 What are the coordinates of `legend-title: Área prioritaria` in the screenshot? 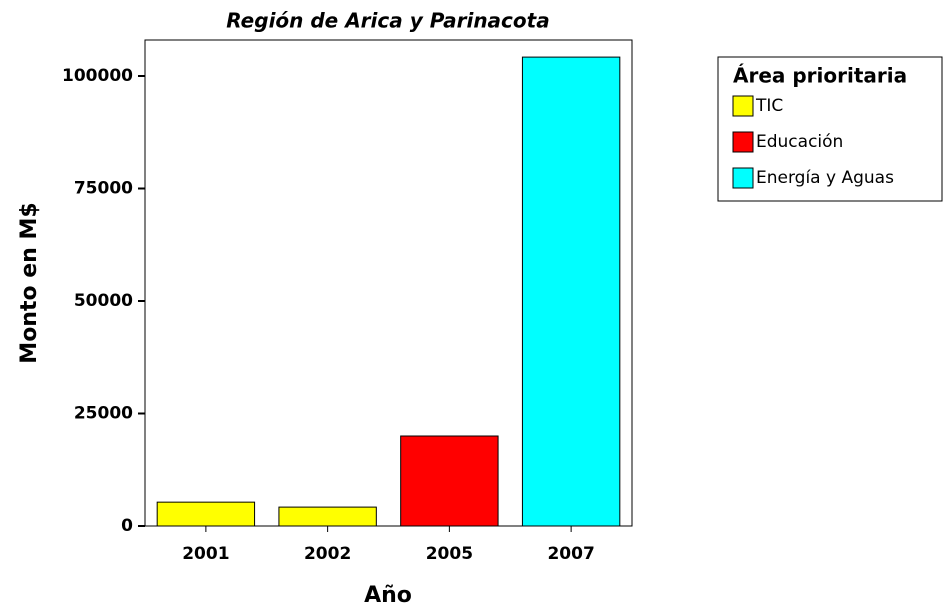 It's located at (820, 76).